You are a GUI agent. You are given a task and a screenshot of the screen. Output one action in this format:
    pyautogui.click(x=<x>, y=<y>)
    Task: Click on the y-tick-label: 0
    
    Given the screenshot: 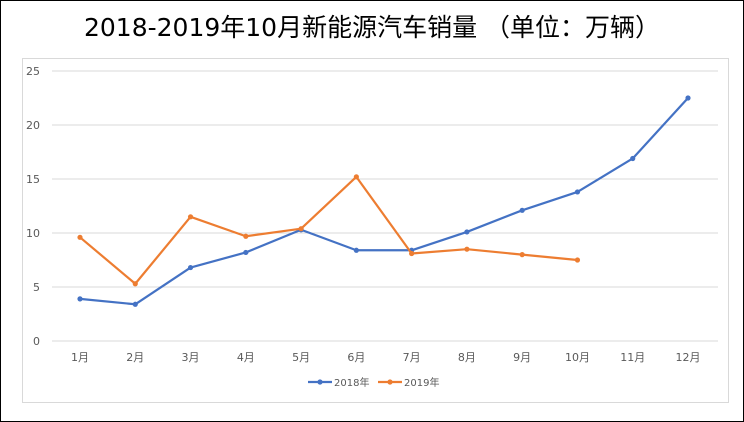 What is the action you would take?
    pyautogui.click(x=36, y=341)
    